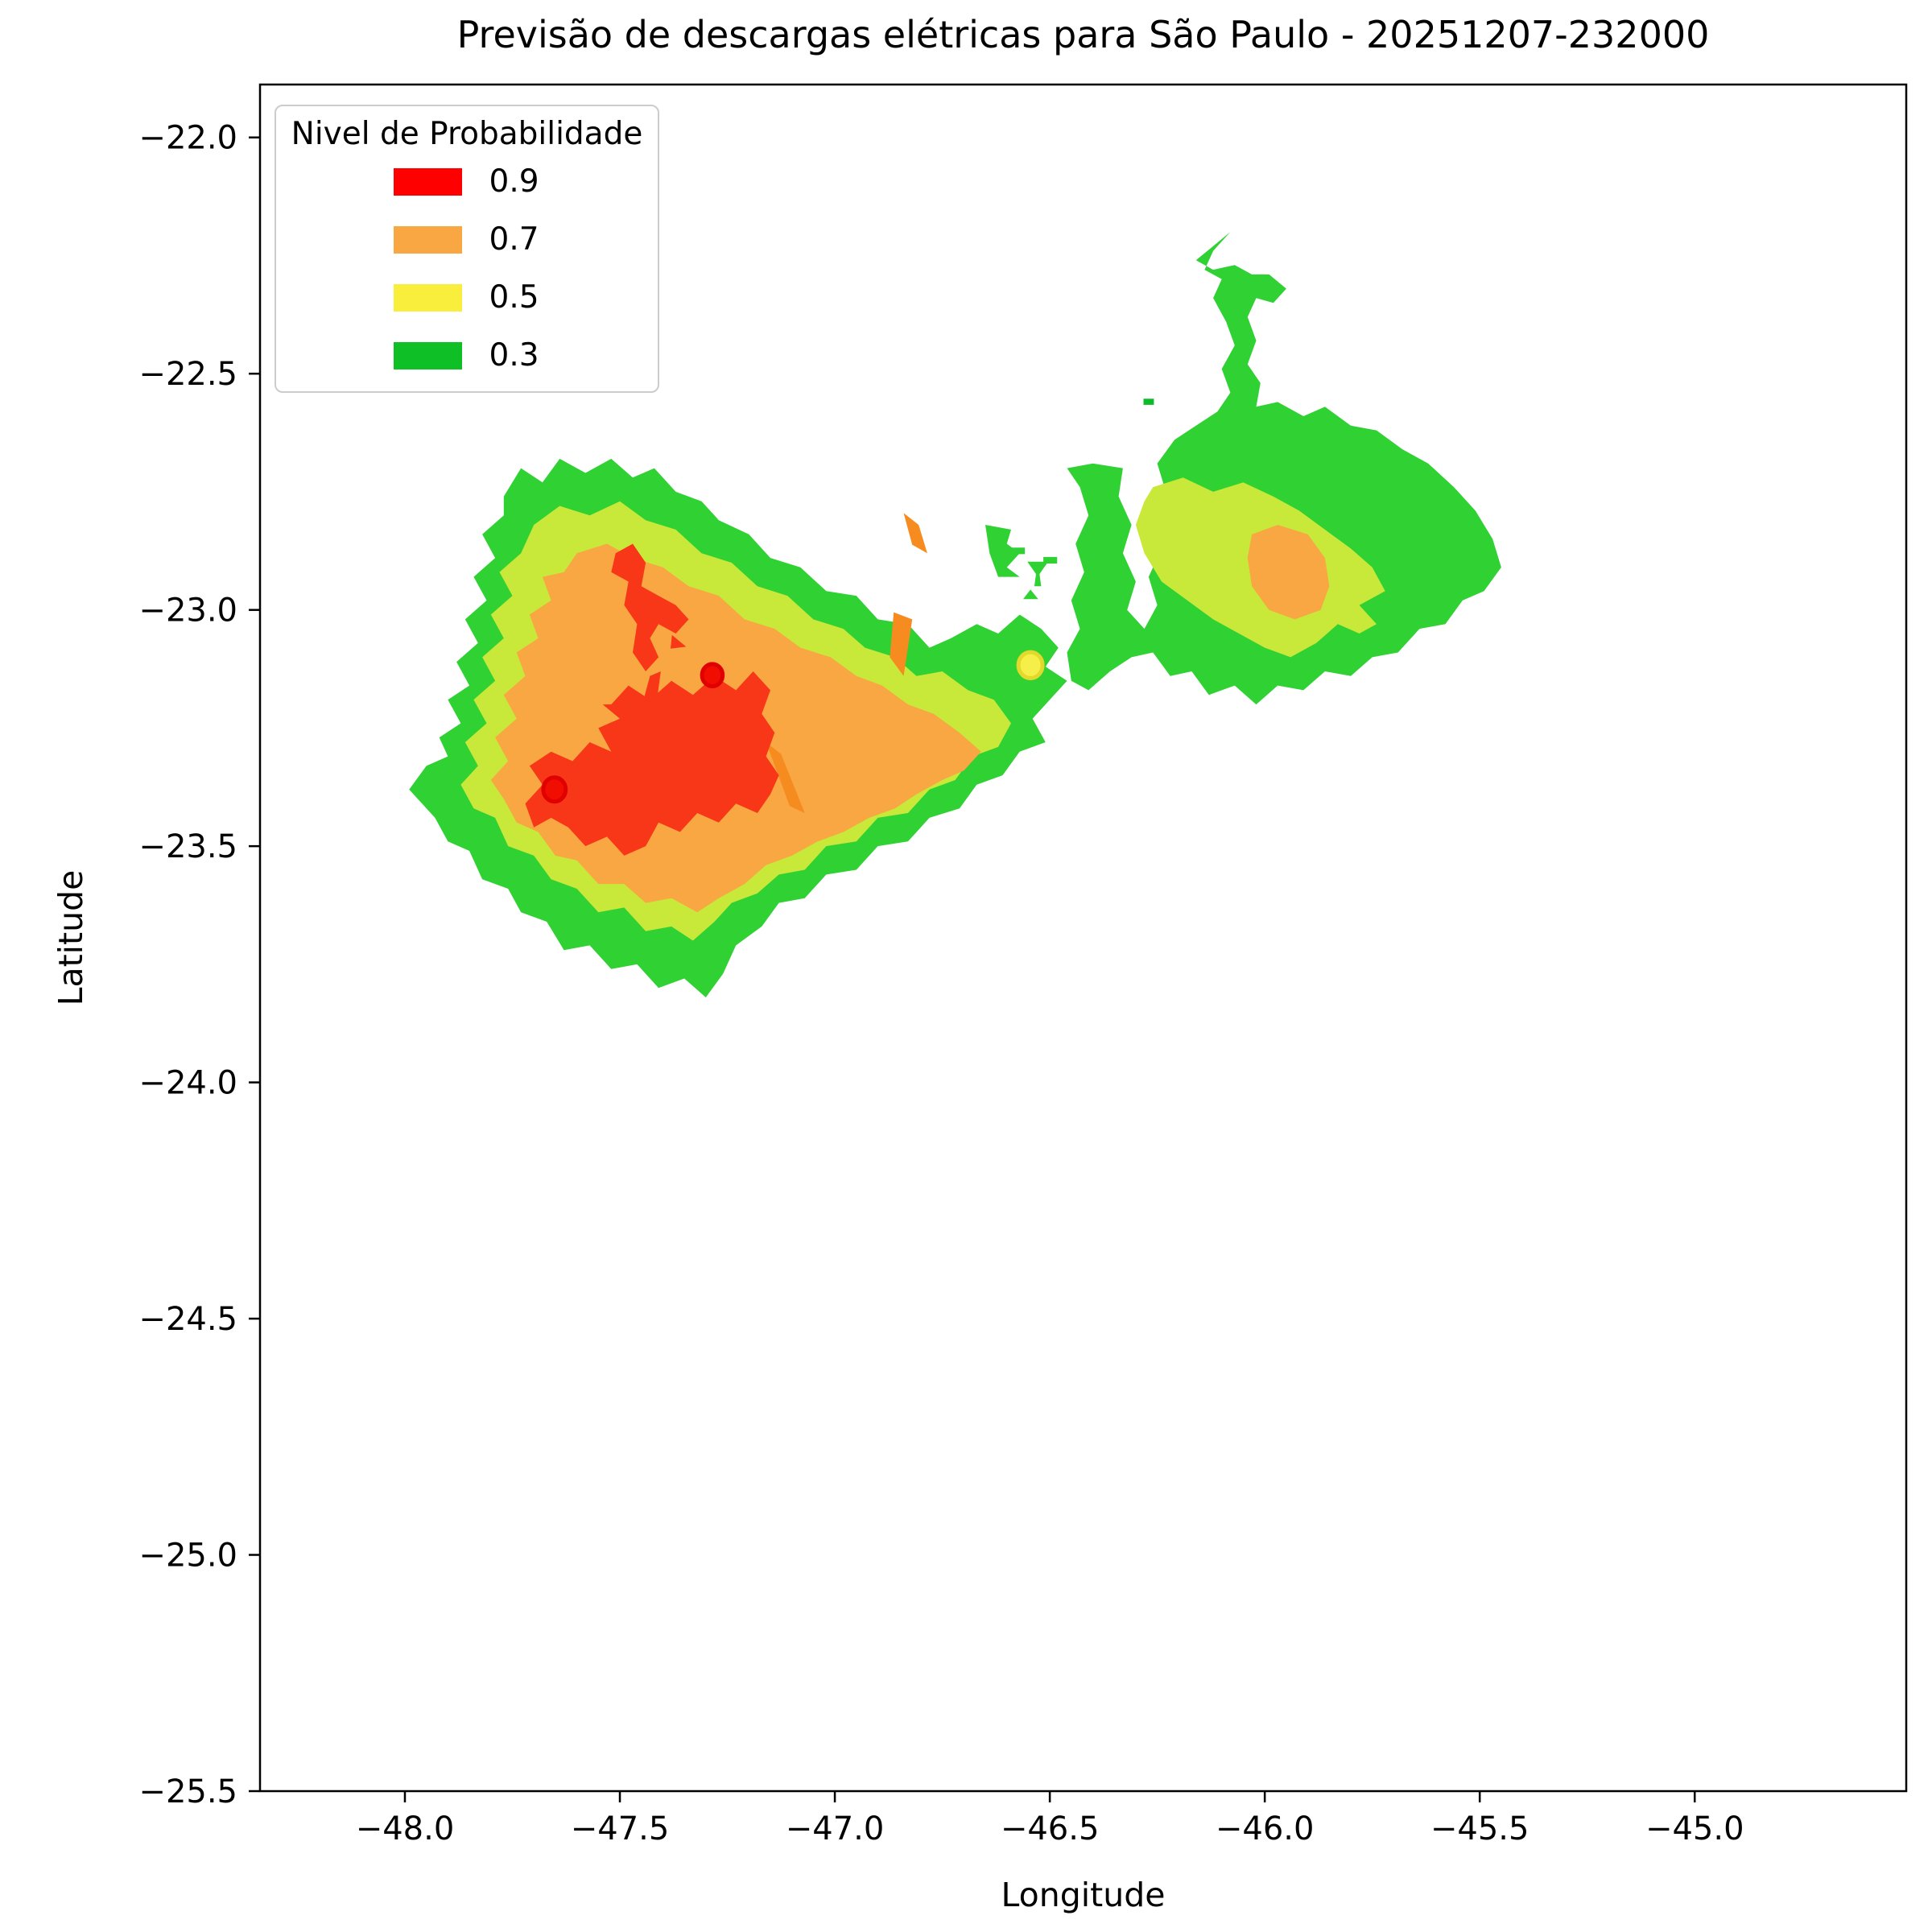 The height and width of the screenshot is (1932, 1932). Describe the element at coordinates (467, 181) in the screenshot. I see `legend-row: 0.9` at that location.